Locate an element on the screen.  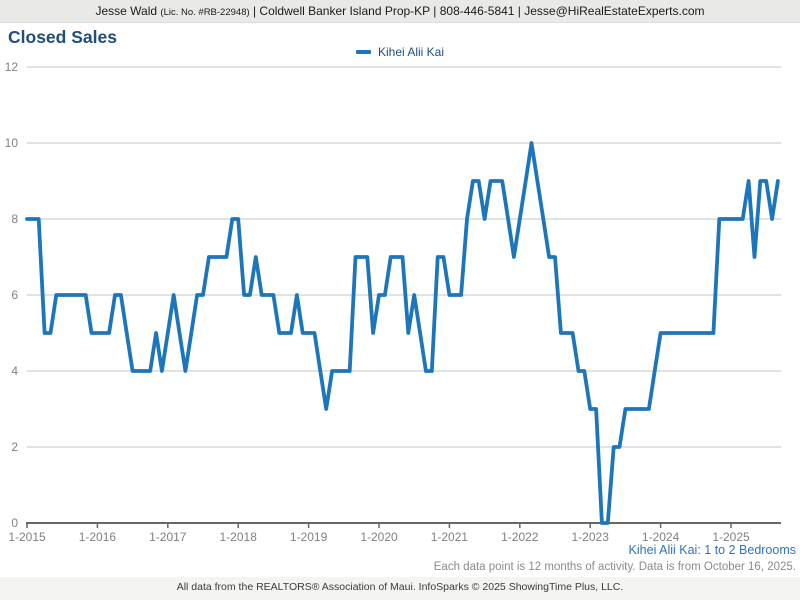
x-tick-label: 1-2015 is located at coordinates (27, 537).